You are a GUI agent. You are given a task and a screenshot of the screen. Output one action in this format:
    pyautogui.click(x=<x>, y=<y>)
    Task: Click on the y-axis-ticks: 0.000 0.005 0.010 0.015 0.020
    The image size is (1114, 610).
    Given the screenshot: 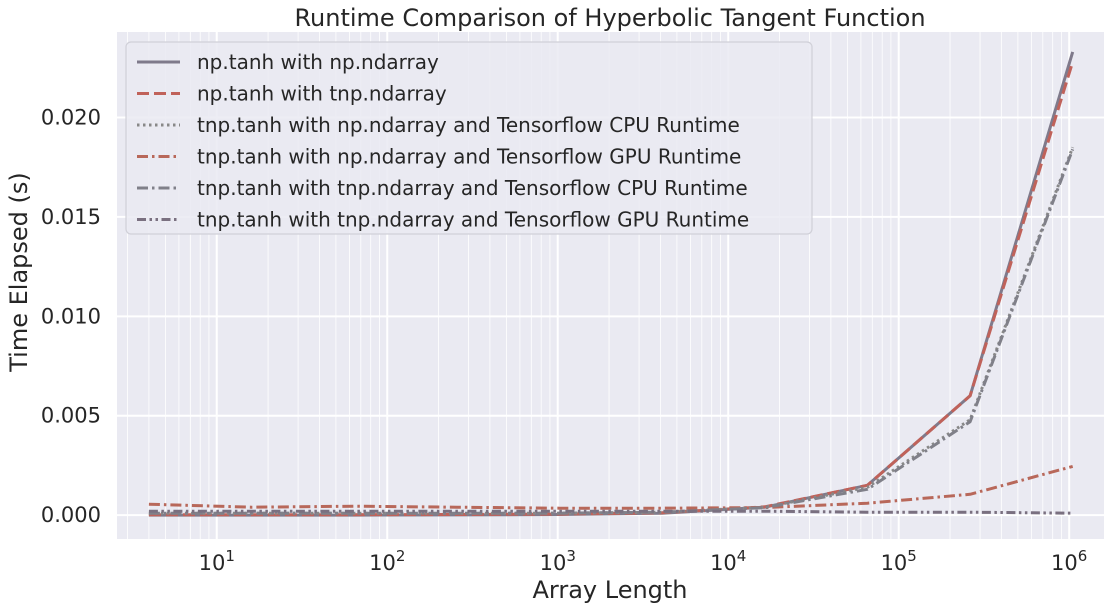 What is the action you would take?
    pyautogui.click(x=71, y=316)
    